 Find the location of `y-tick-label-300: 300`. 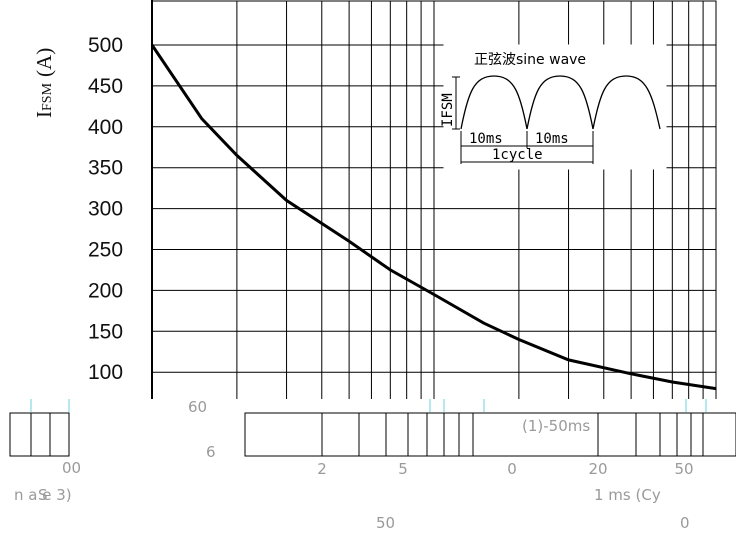

y-tick-label-300: 300 is located at coordinates (105, 209).